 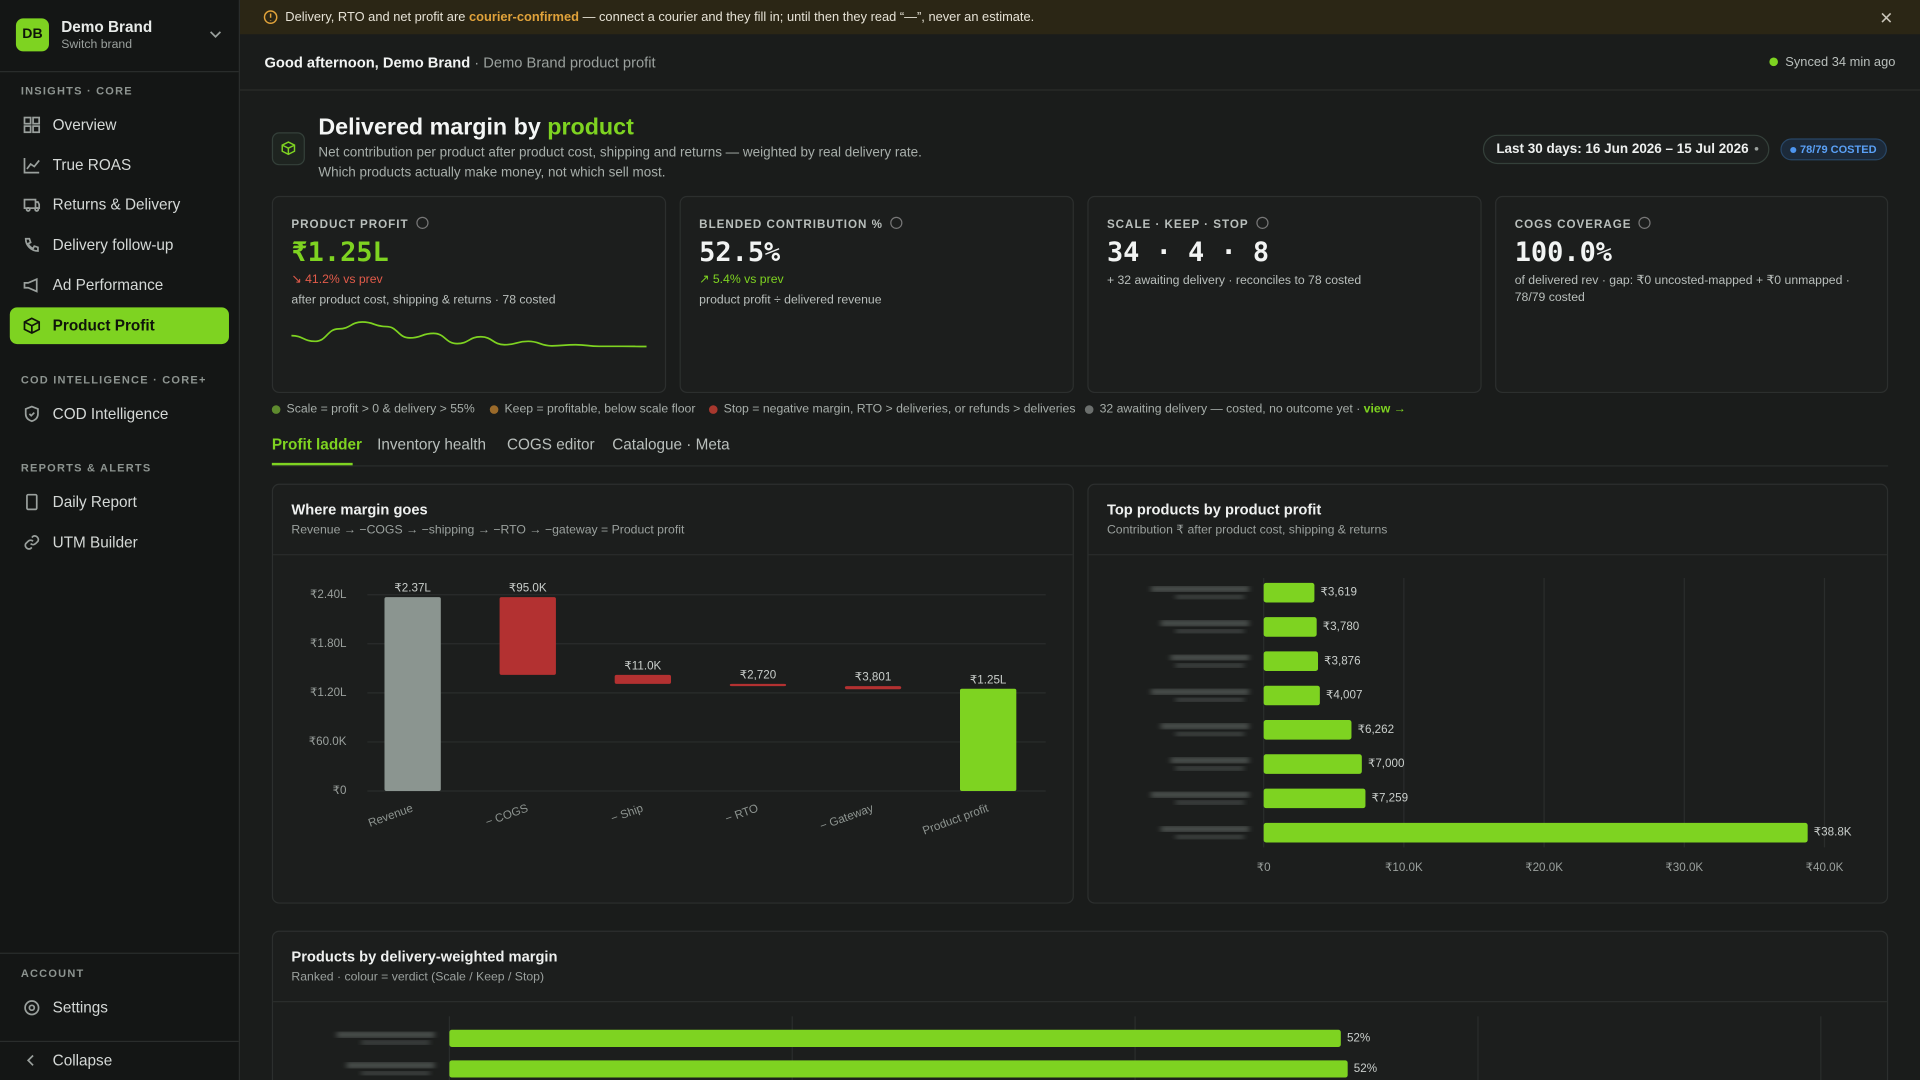 I want to click on kpi-value: ₹1.25L, so click(x=340, y=253).